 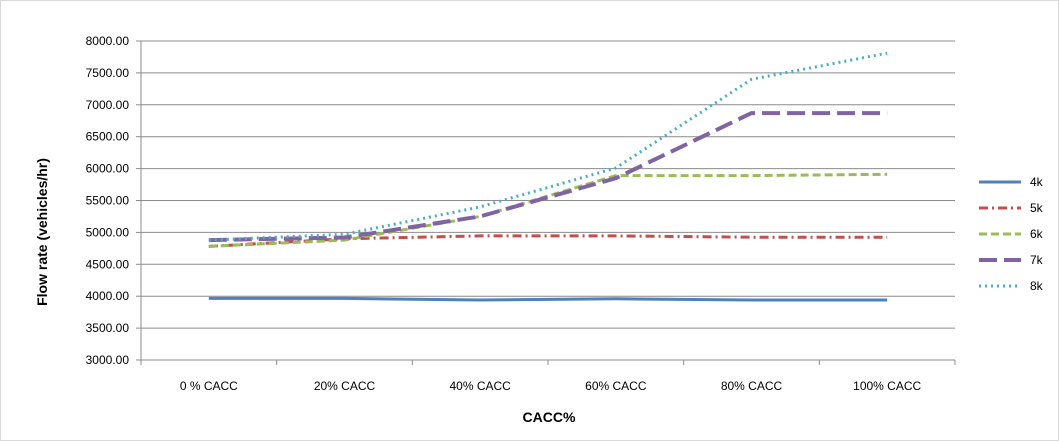 I want to click on y-tick-label: 6500.00, so click(x=108, y=137).